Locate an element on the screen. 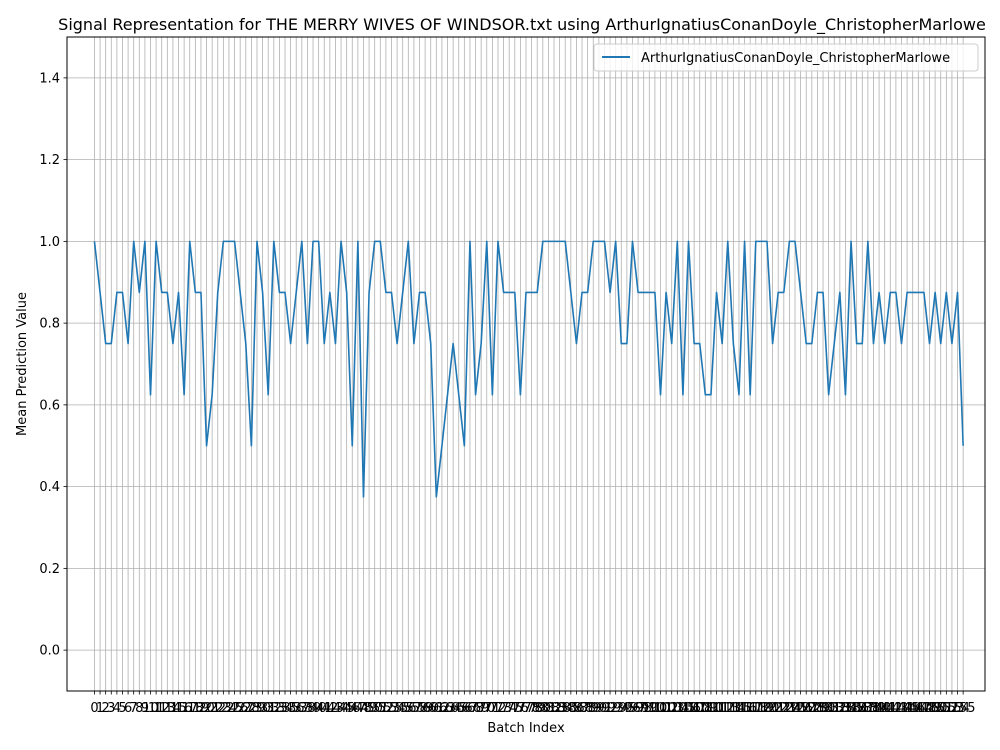 Image resolution: width=1000 pixels, height=750 pixels. x-tick-label: 90 is located at coordinates (599, 708).